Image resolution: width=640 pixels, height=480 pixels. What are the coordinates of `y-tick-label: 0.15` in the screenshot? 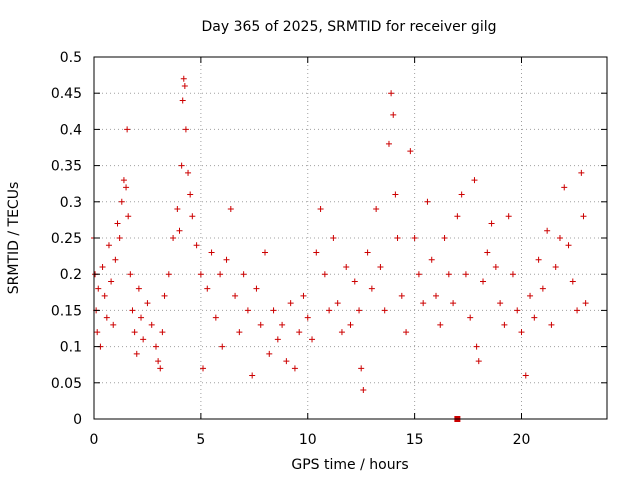 It's located at (66, 311).